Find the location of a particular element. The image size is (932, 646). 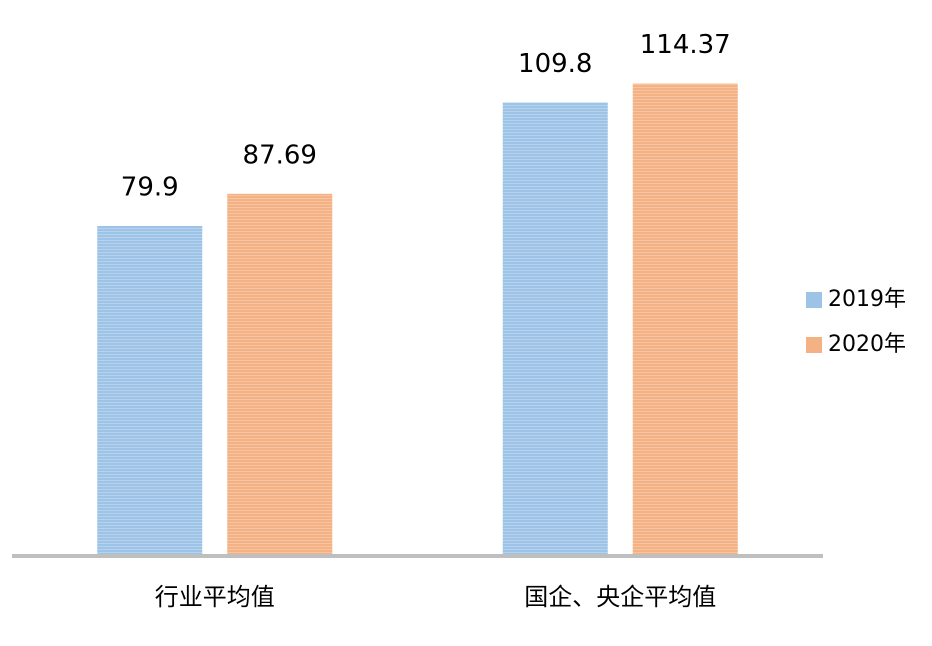

data-label: 109.8 is located at coordinates (555, 64).